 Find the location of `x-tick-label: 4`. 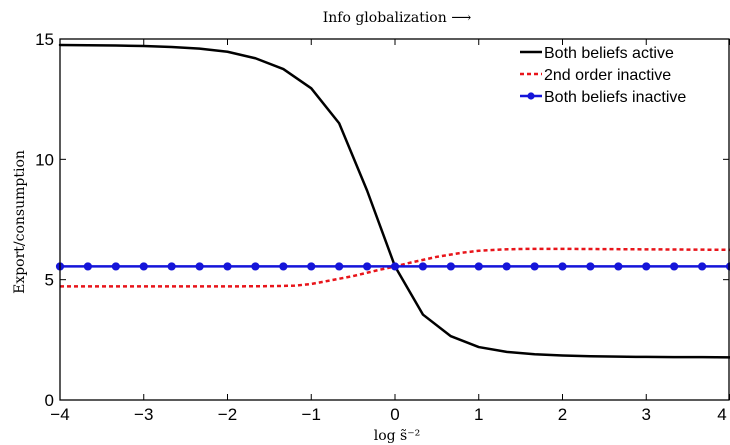

x-tick-label: 4 is located at coordinates (721, 414).